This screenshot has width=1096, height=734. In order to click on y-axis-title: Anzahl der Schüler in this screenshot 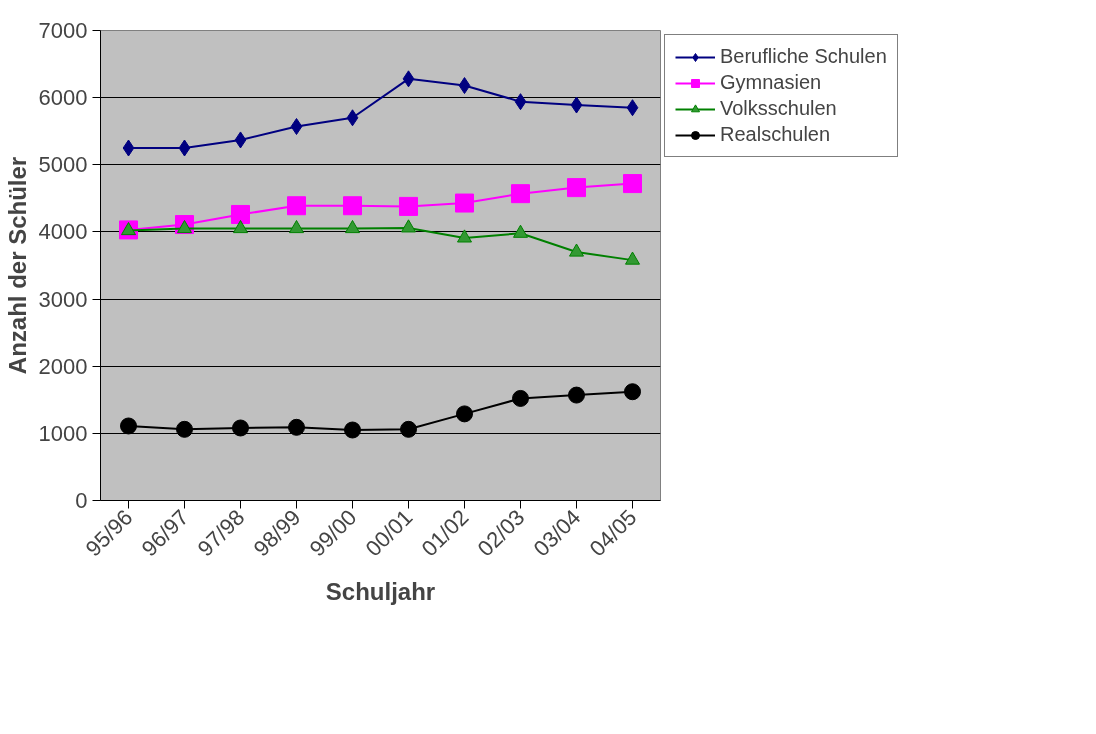, I will do `click(17, 265)`.